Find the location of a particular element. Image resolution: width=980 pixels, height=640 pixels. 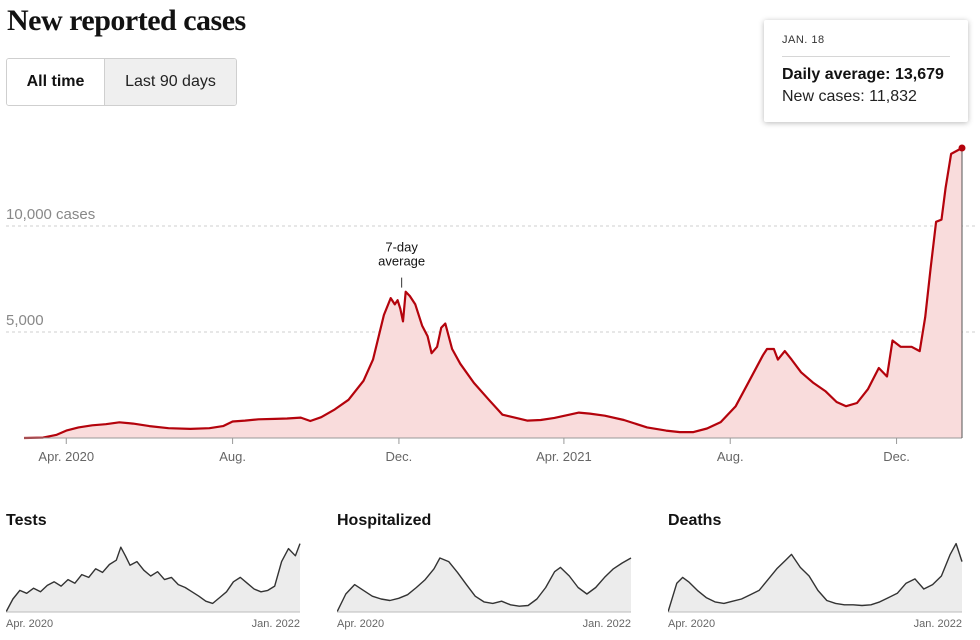

tooltip-new-cases: New cases: 11,832 is located at coordinates (849, 96).